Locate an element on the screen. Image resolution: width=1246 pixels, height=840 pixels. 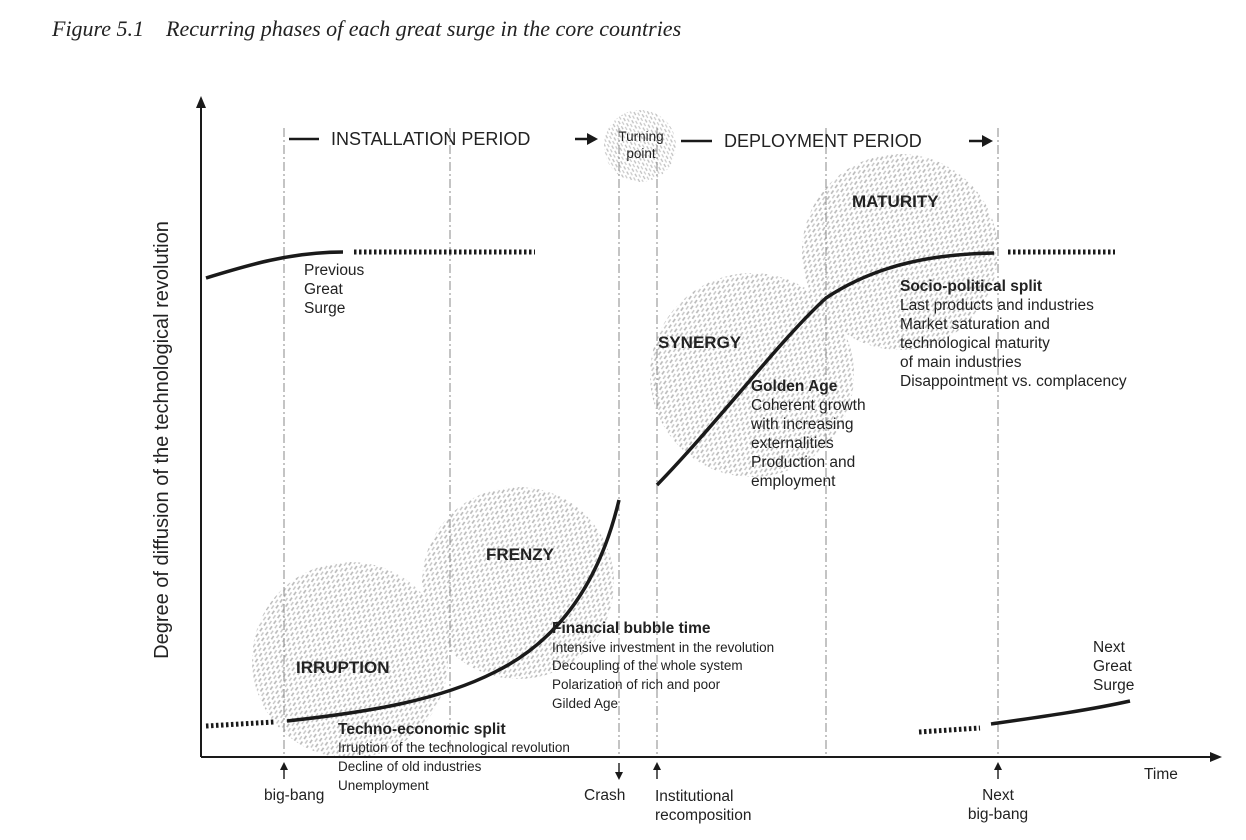
installation-arrow-icon is located at coordinates (592, 139).